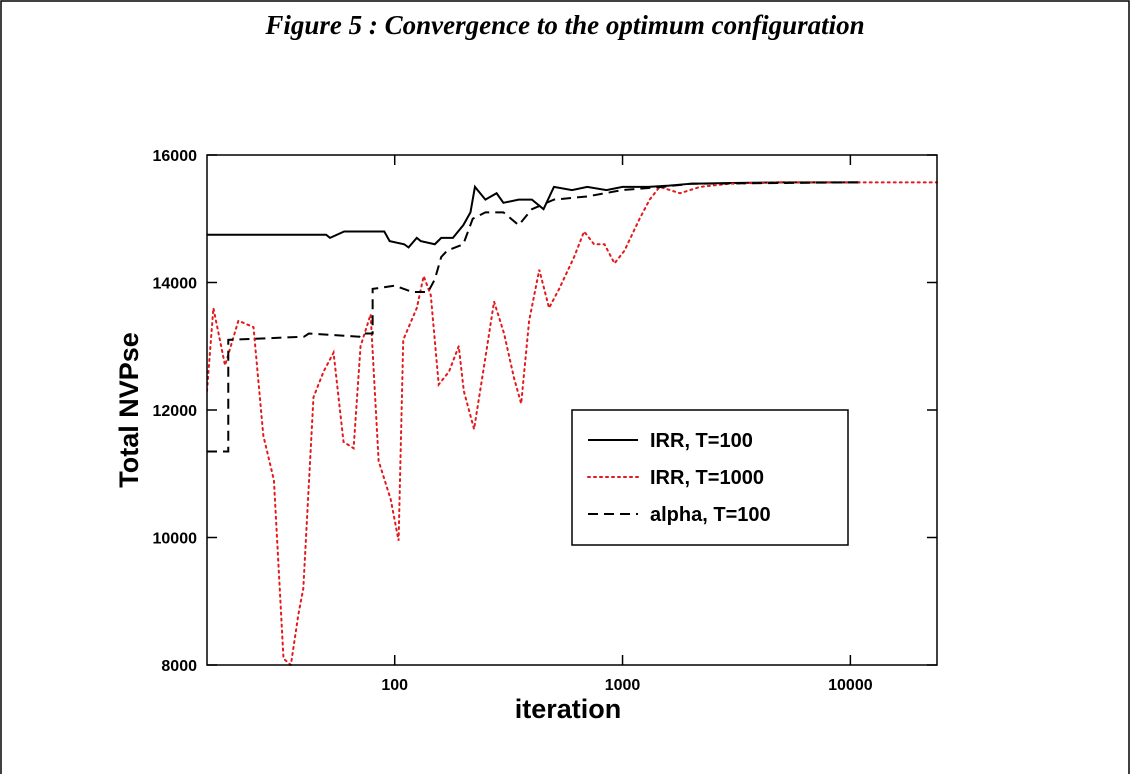  I want to click on legend: IRR, T=100 IRR, T=1000 alpha, T=100, so click(710, 477).